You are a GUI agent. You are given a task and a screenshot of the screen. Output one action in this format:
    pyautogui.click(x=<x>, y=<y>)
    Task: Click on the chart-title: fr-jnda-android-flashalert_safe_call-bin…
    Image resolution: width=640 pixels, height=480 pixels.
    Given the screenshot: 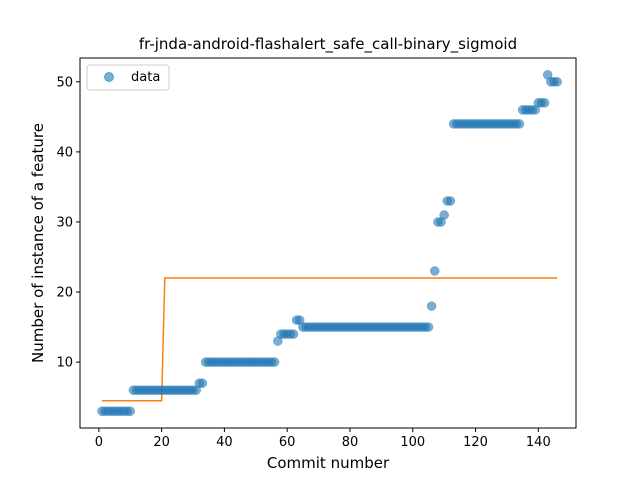 What is the action you would take?
    pyautogui.click(x=328, y=44)
    